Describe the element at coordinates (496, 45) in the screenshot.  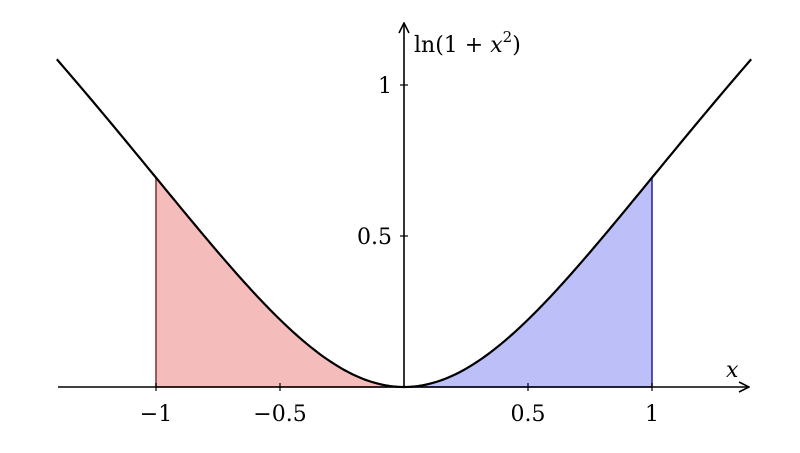
I see `y-label-var: x` at that location.